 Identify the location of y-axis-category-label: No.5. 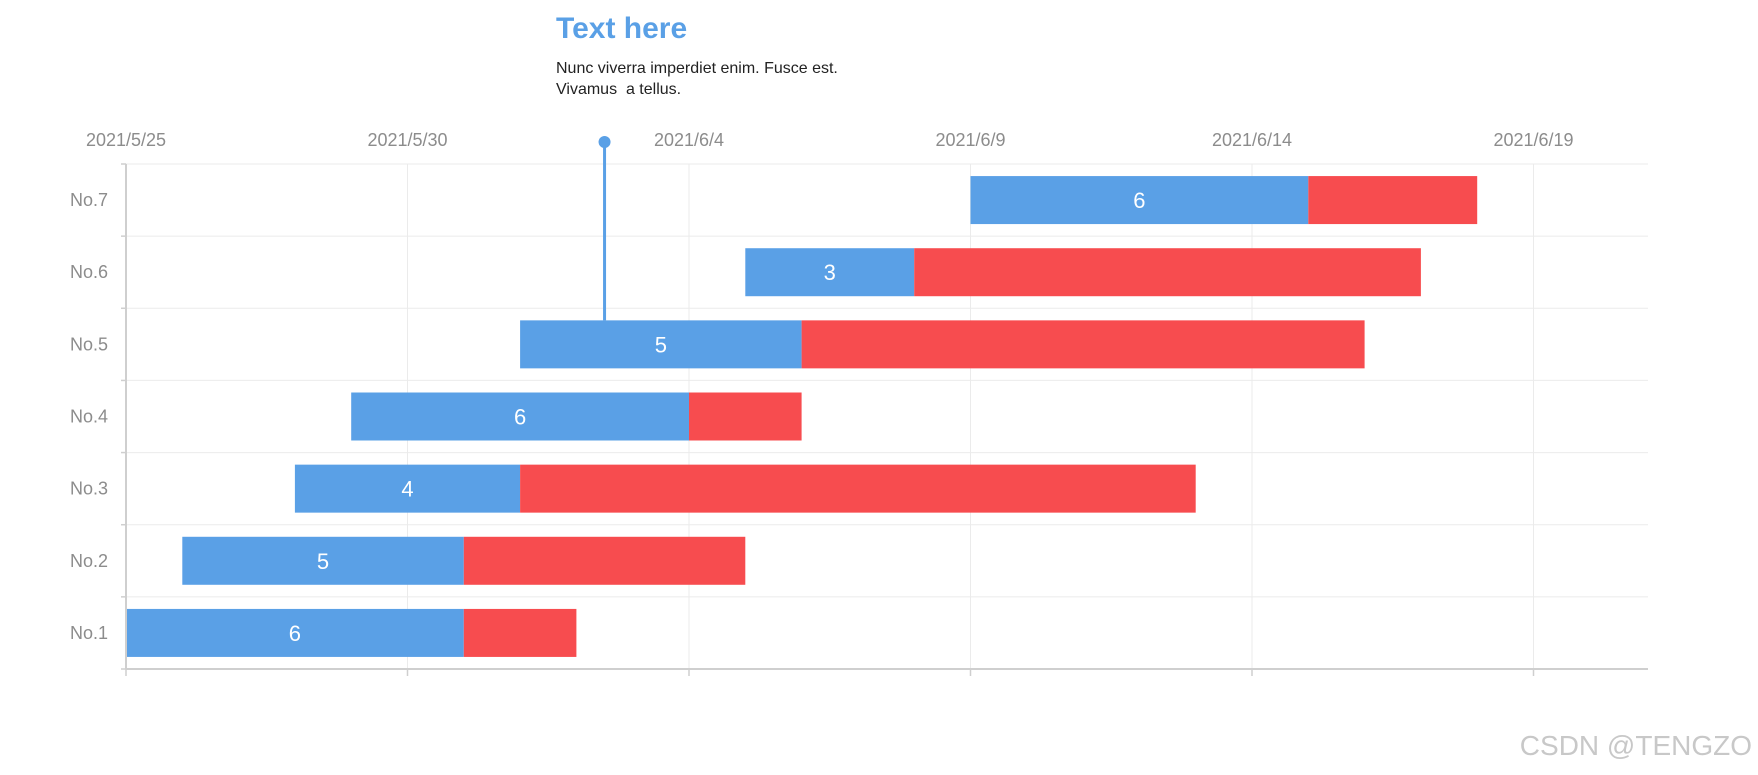
(89, 344).